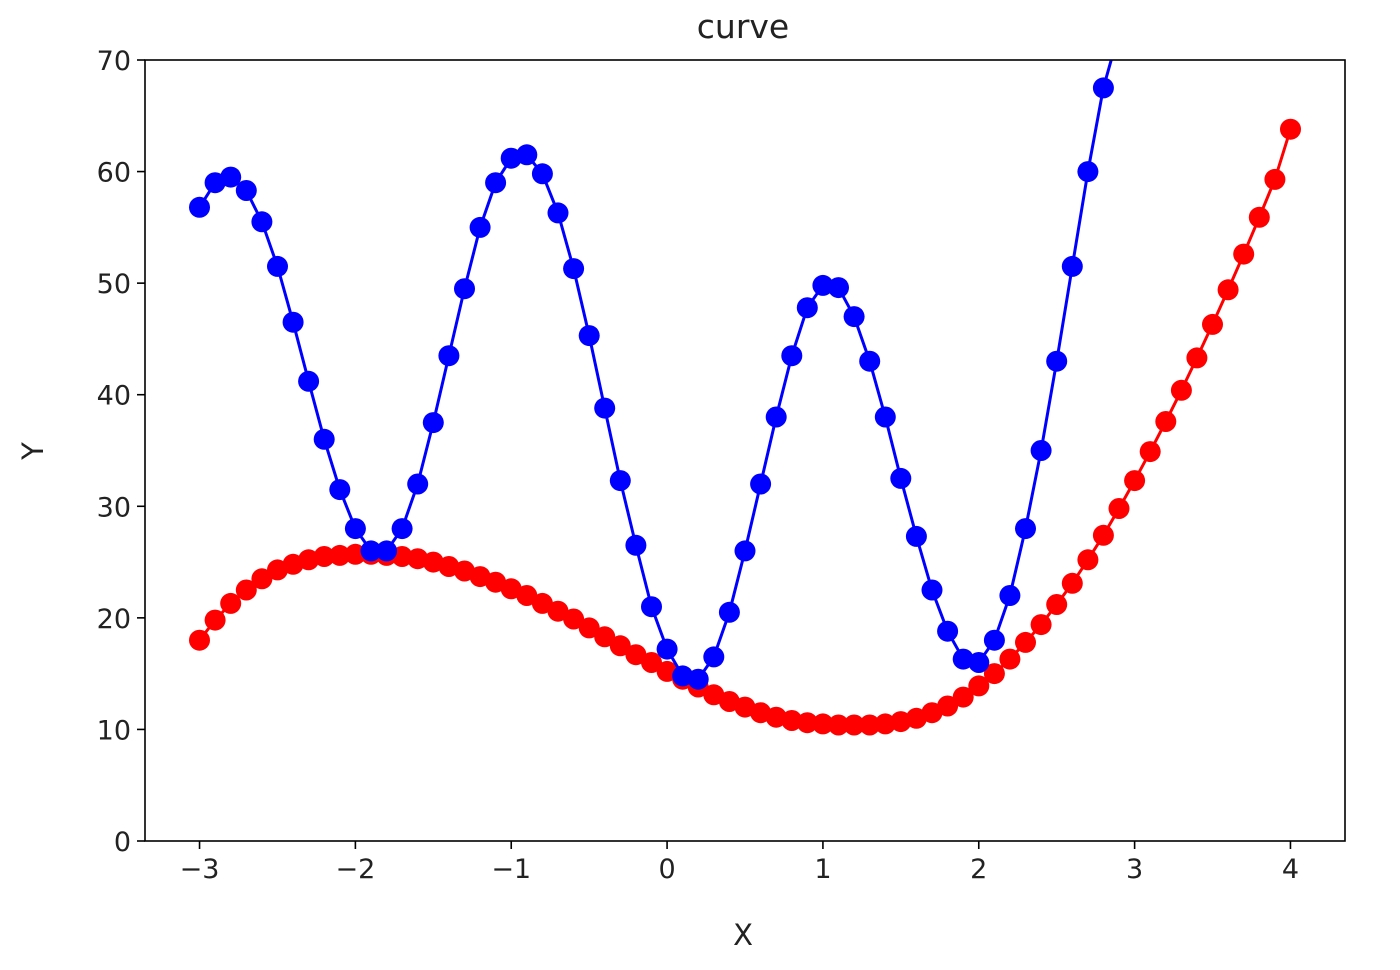 The height and width of the screenshot is (970, 1400). Describe the element at coordinates (114, 730) in the screenshot. I see `y-tick-label: 10` at that location.